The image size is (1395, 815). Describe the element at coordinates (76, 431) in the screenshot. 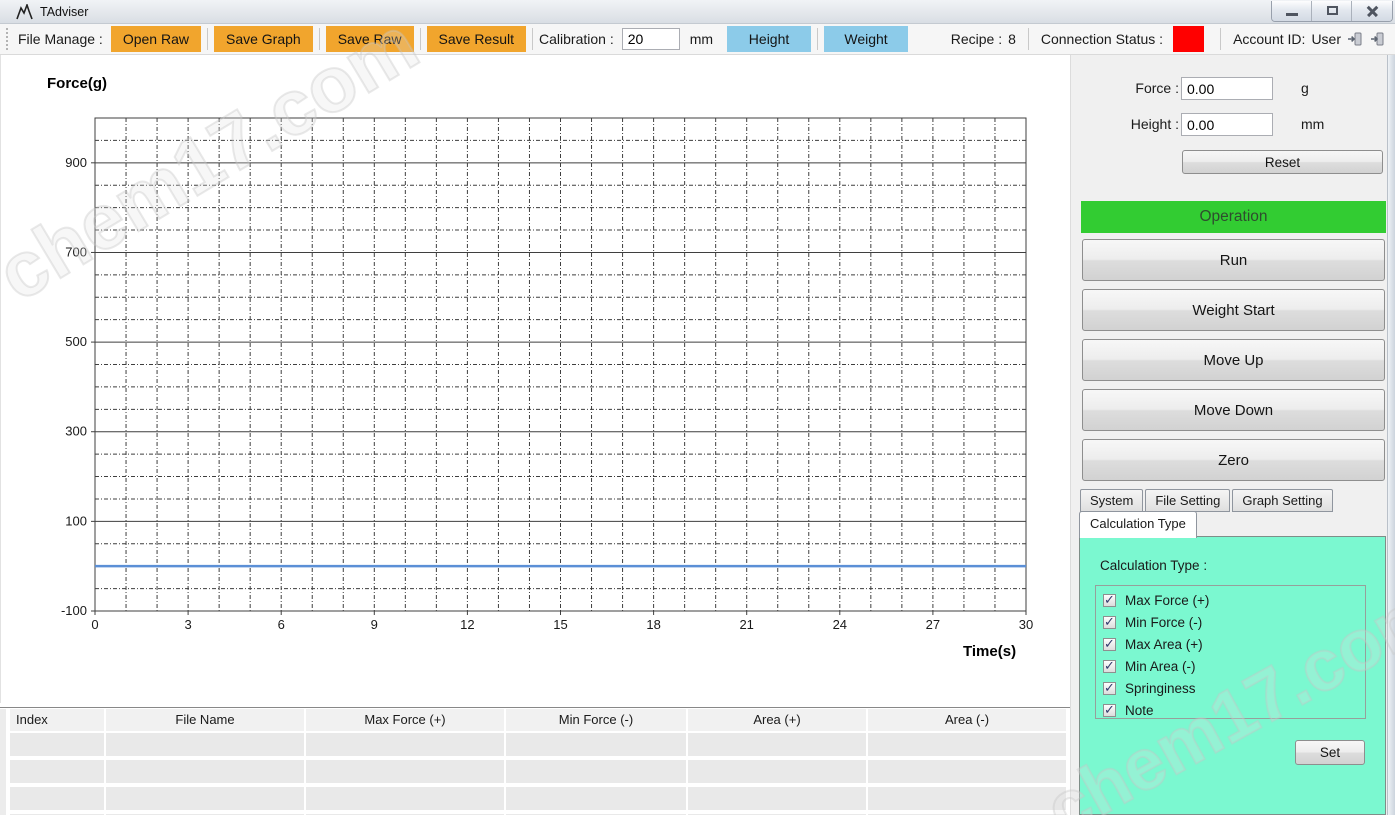

I see `svg-text: 300` at that location.